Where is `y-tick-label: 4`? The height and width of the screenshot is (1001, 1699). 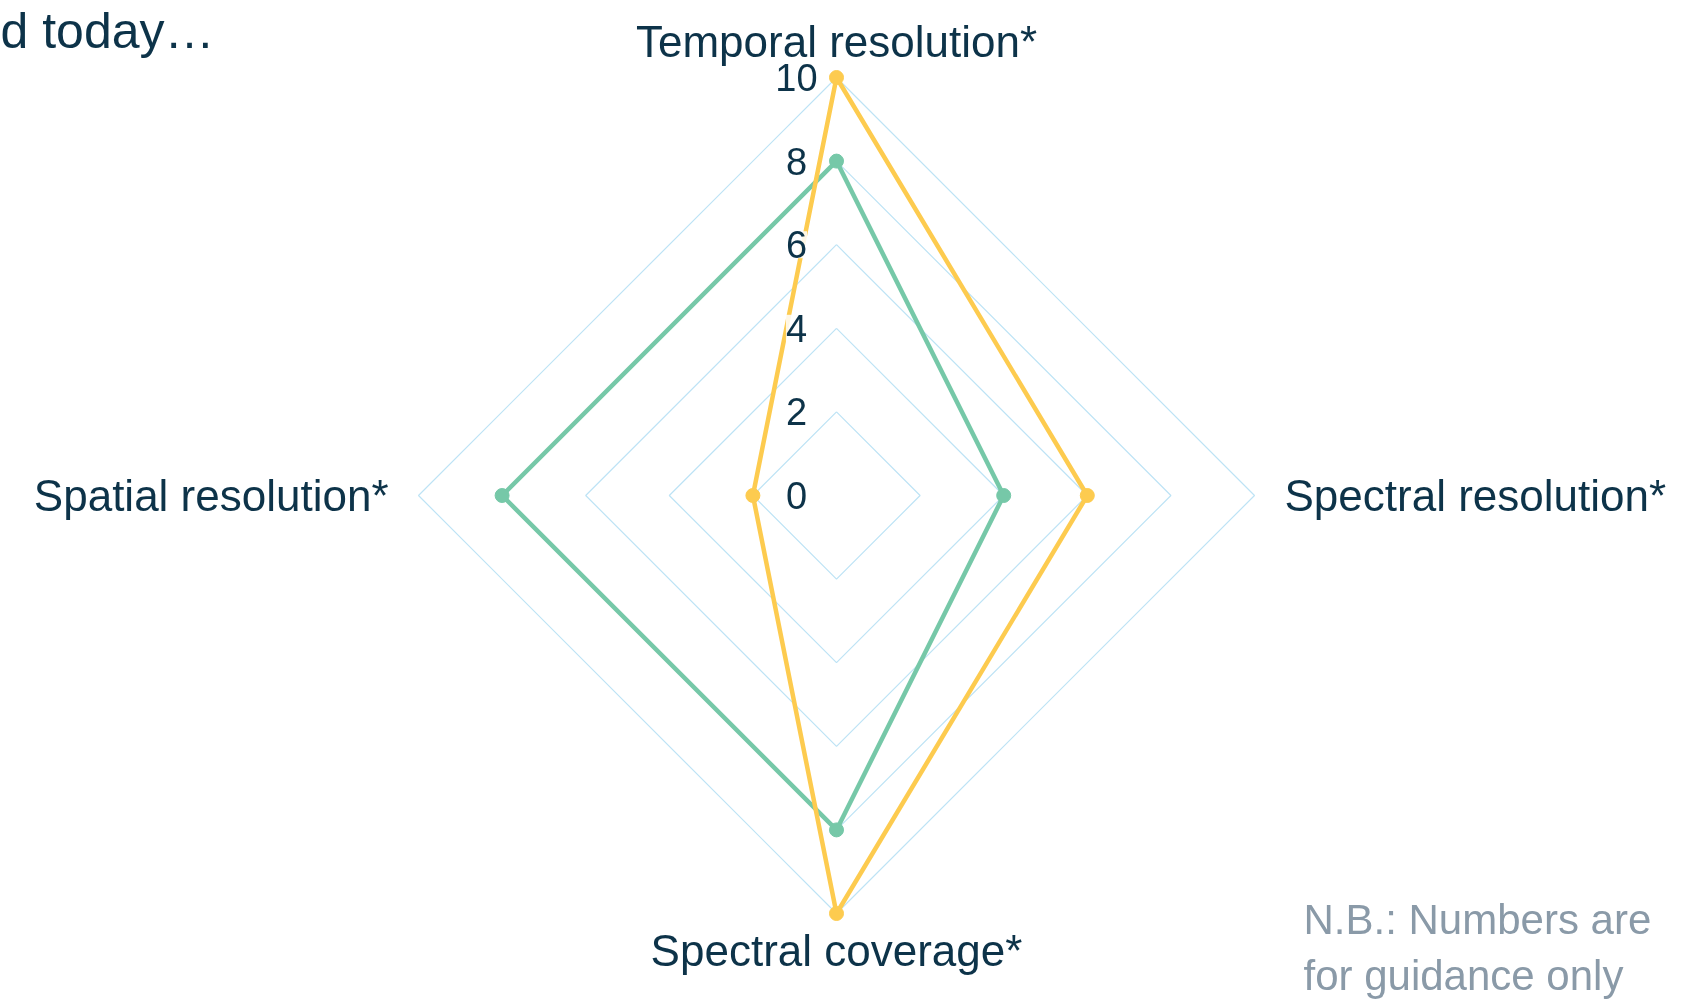
y-tick-label: 4 is located at coordinates (796, 328).